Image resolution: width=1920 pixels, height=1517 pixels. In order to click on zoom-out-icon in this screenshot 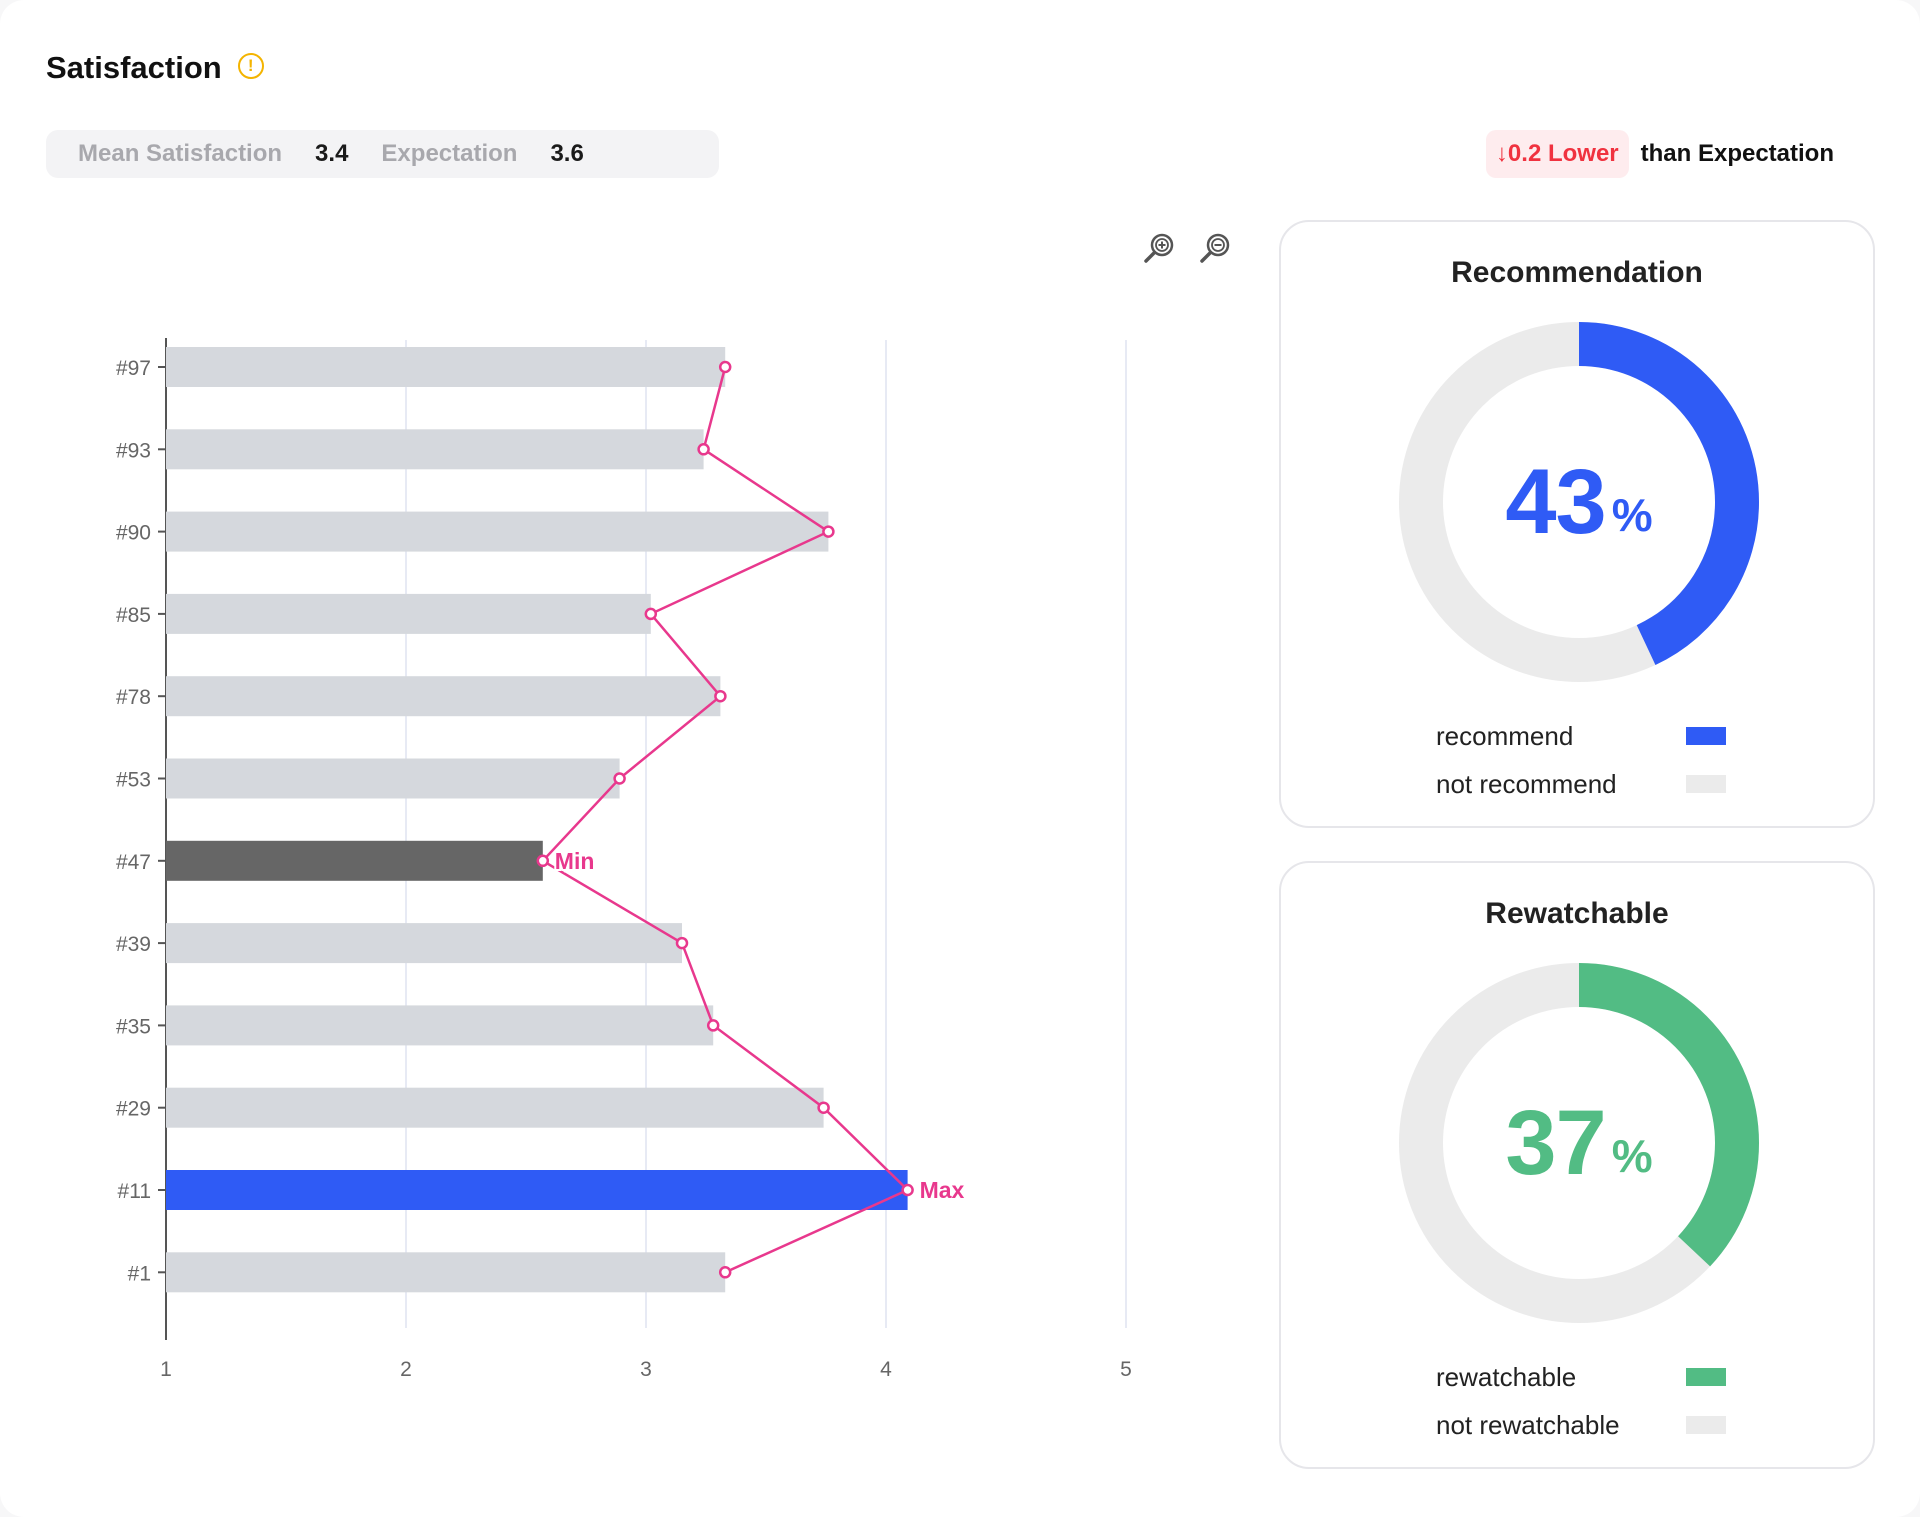, I will do `click(1215, 248)`.